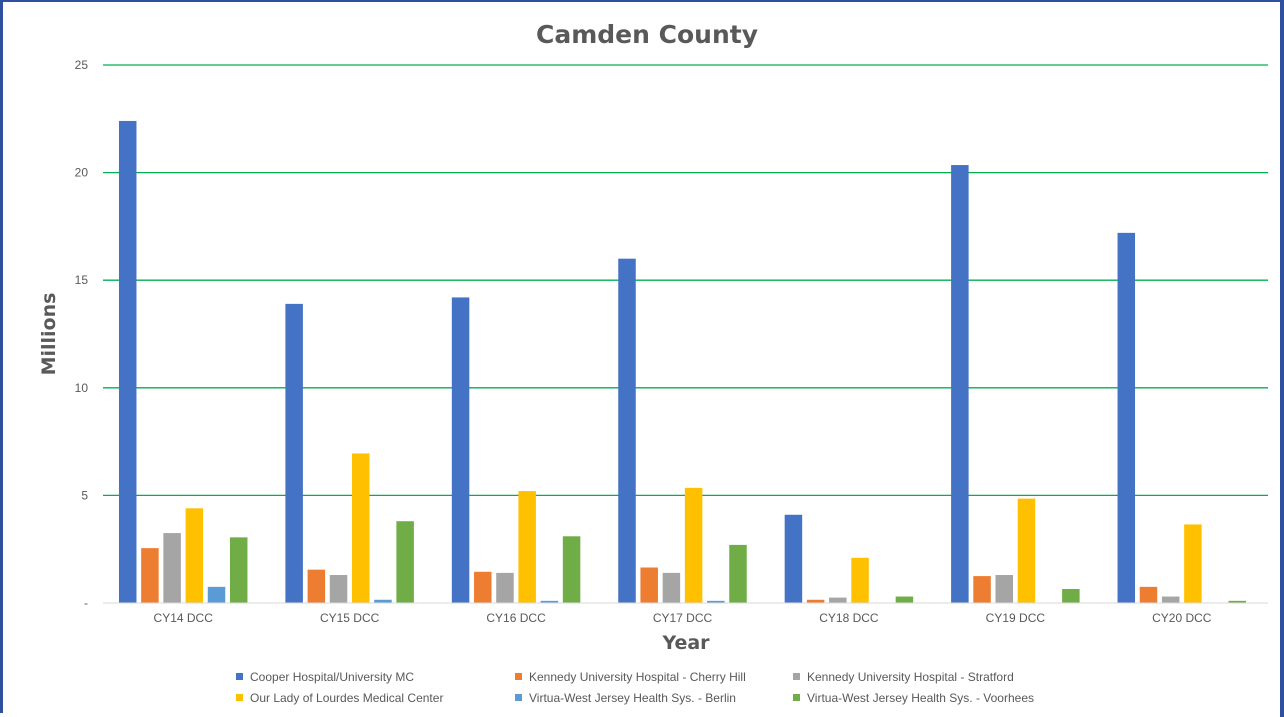 The image size is (1284, 717). What do you see at coordinates (82, 173) in the screenshot?
I see `y-tick-label: 20` at bounding box center [82, 173].